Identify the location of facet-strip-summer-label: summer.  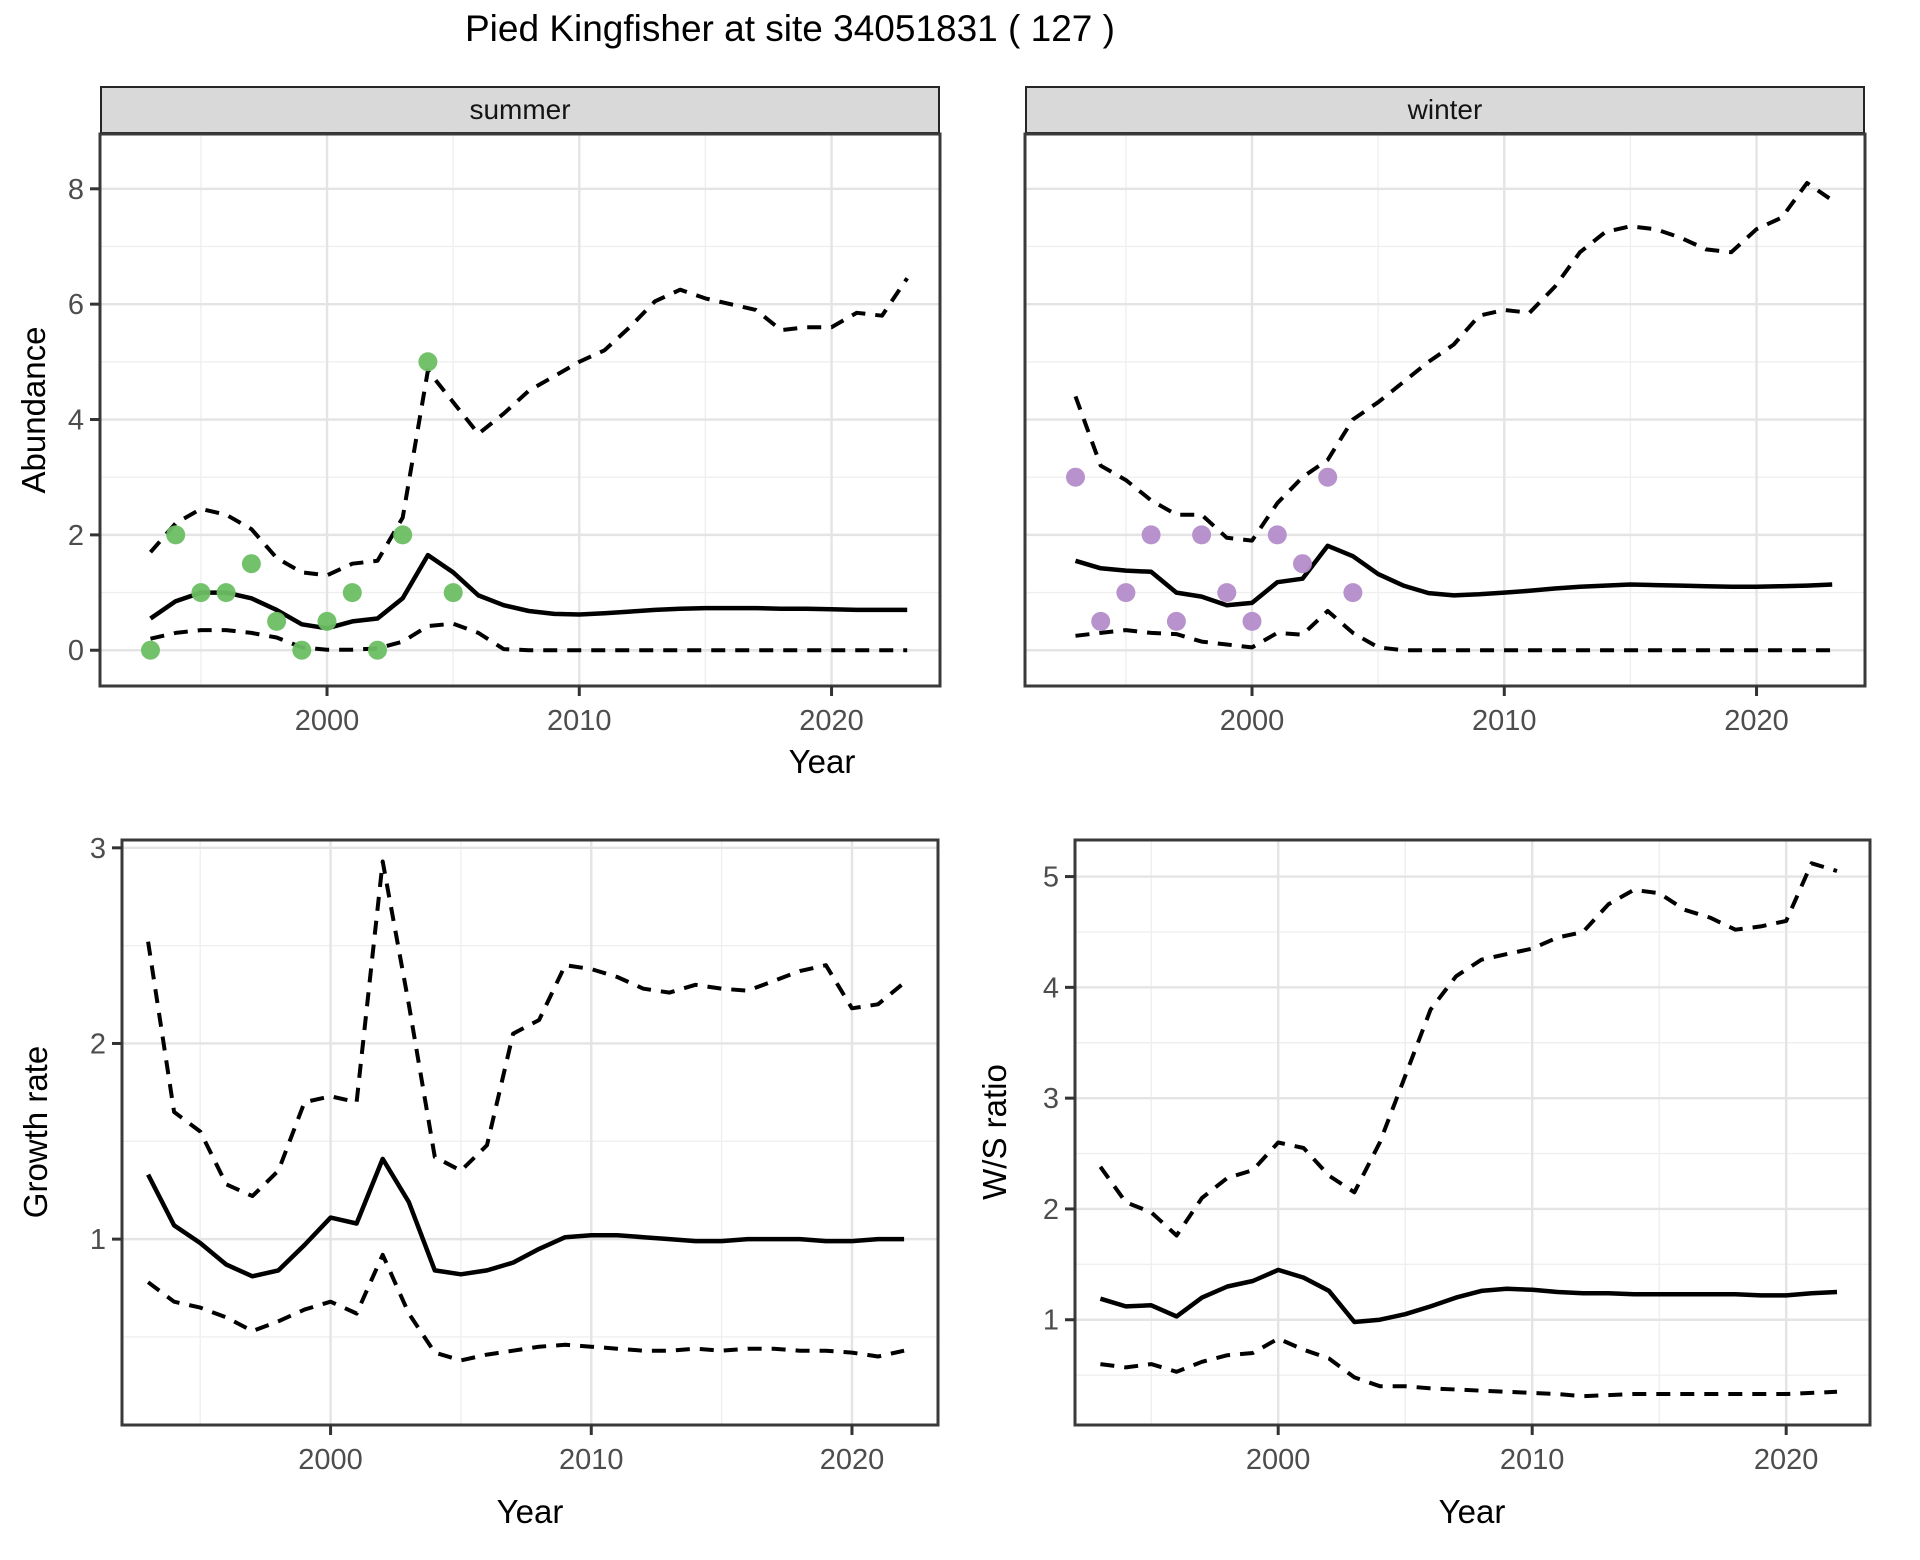
(520, 109).